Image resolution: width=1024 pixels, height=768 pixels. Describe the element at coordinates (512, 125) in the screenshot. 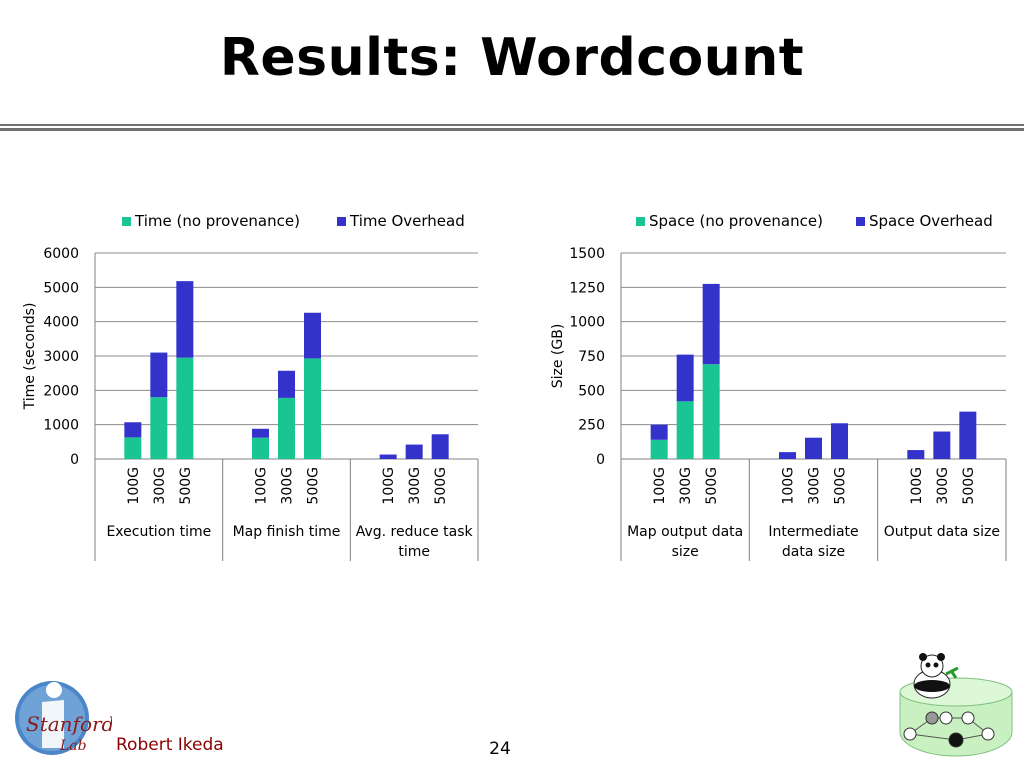

I see `title-rule-thin` at that location.